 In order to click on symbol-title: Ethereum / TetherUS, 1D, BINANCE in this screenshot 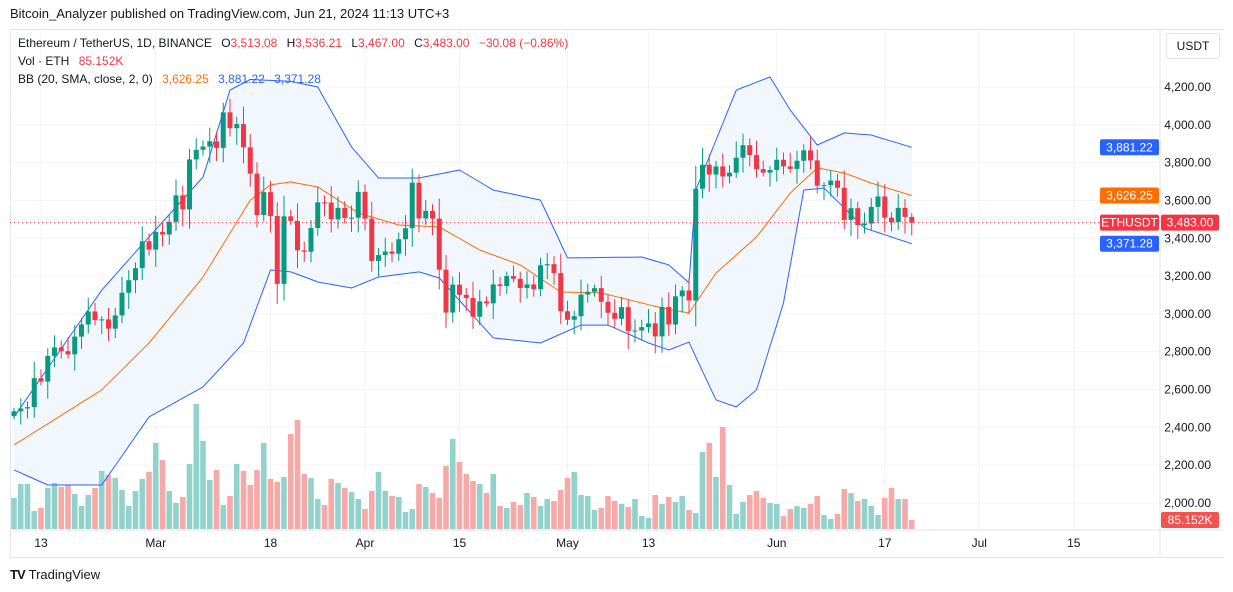, I will do `click(115, 43)`.